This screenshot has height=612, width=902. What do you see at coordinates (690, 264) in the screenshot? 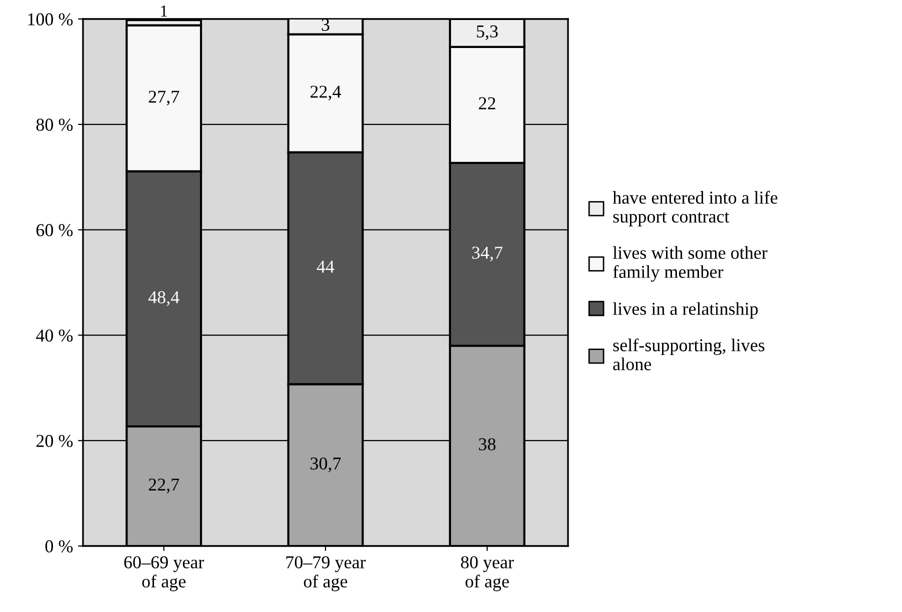
I see `legend-label: lives with some other family member` at bounding box center [690, 264].